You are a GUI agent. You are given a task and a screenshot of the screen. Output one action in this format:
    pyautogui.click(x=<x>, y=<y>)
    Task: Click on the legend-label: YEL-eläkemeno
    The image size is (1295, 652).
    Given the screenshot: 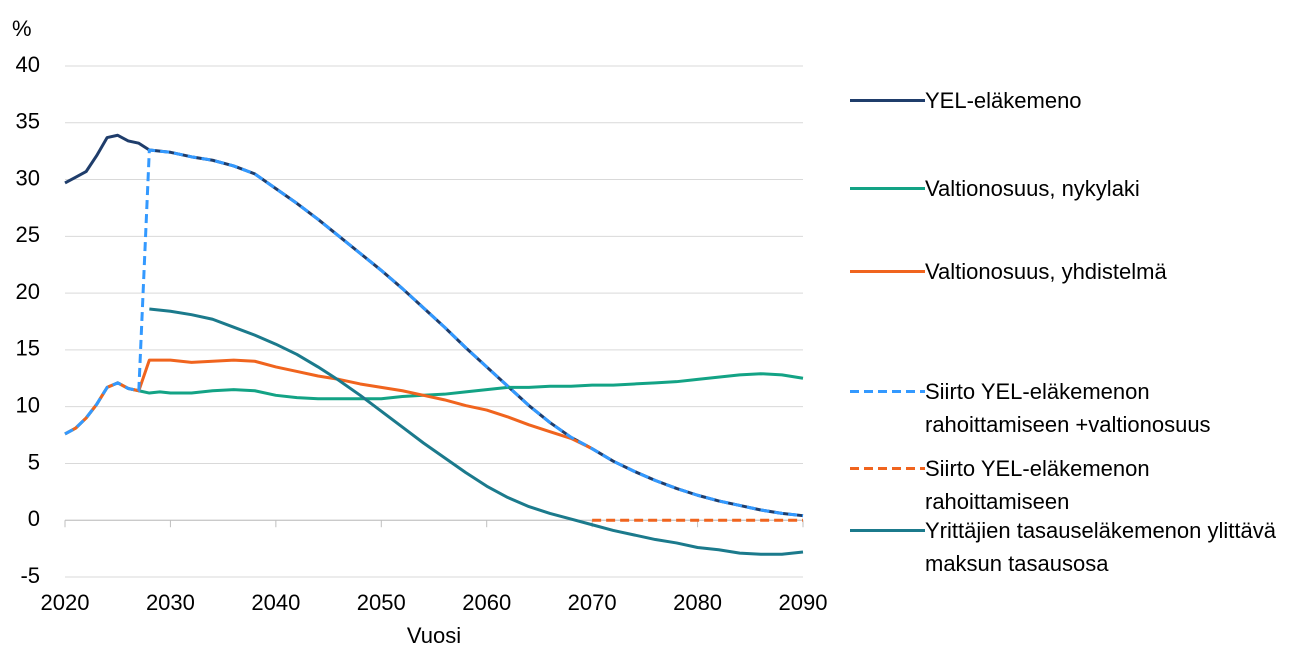 What is the action you would take?
    pyautogui.click(x=1003, y=100)
    